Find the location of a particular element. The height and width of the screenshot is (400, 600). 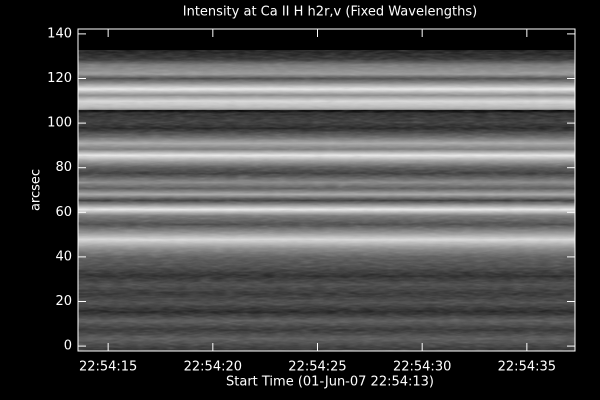

y-tick-label: 0 is located at coordinates (68, 346).